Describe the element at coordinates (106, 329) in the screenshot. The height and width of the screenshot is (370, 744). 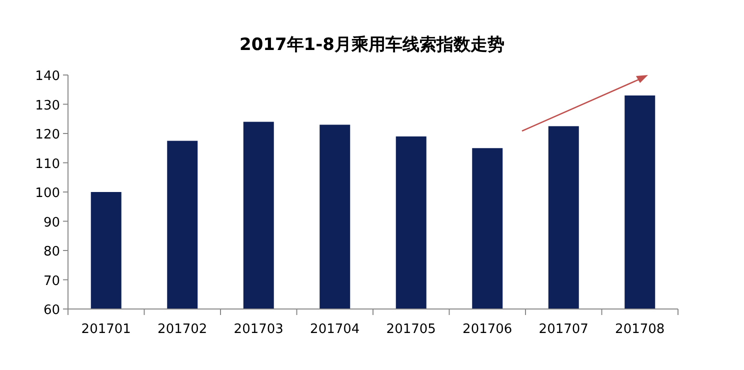
I see `x-tick-label: 201701` at that location.